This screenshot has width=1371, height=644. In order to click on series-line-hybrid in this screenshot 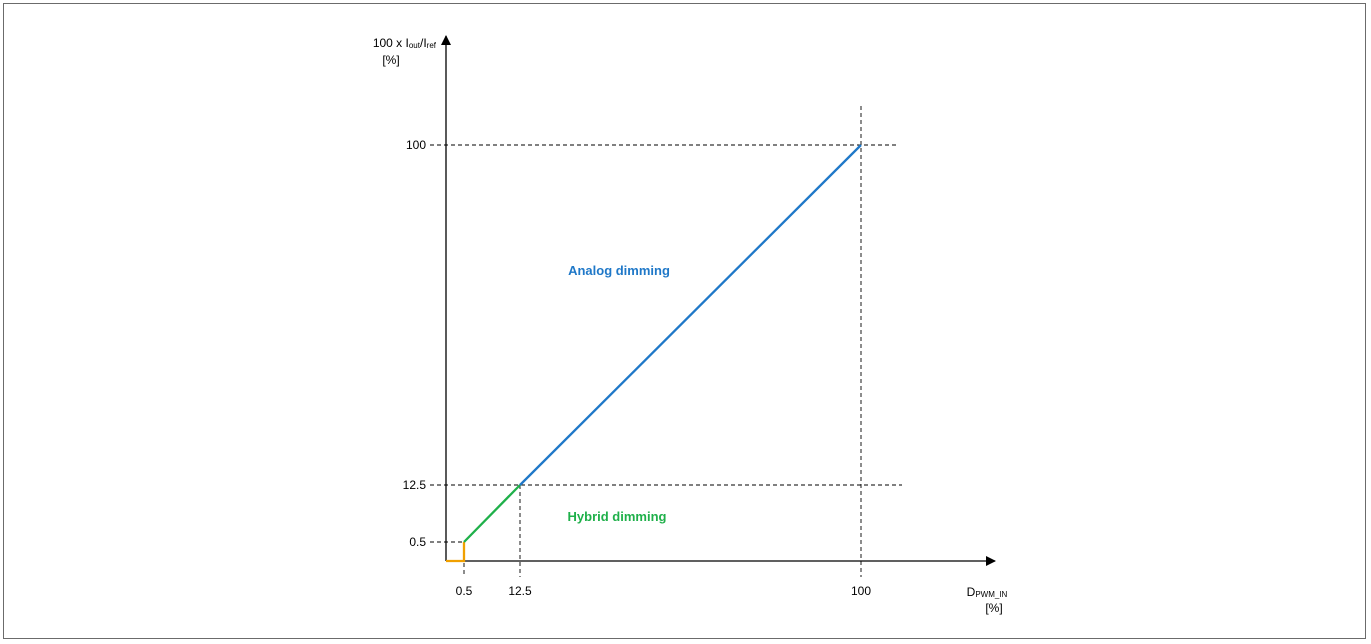, I will do `click(492, 513)`.